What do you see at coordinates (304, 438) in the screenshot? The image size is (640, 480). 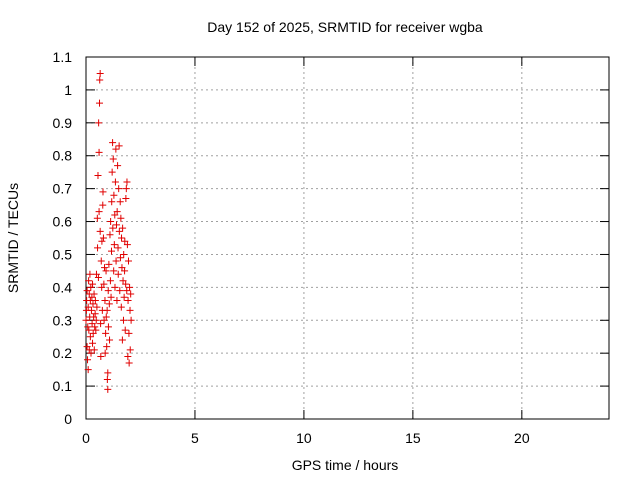 I see `x-tick-label: 10` at bounding box center [304, 438].